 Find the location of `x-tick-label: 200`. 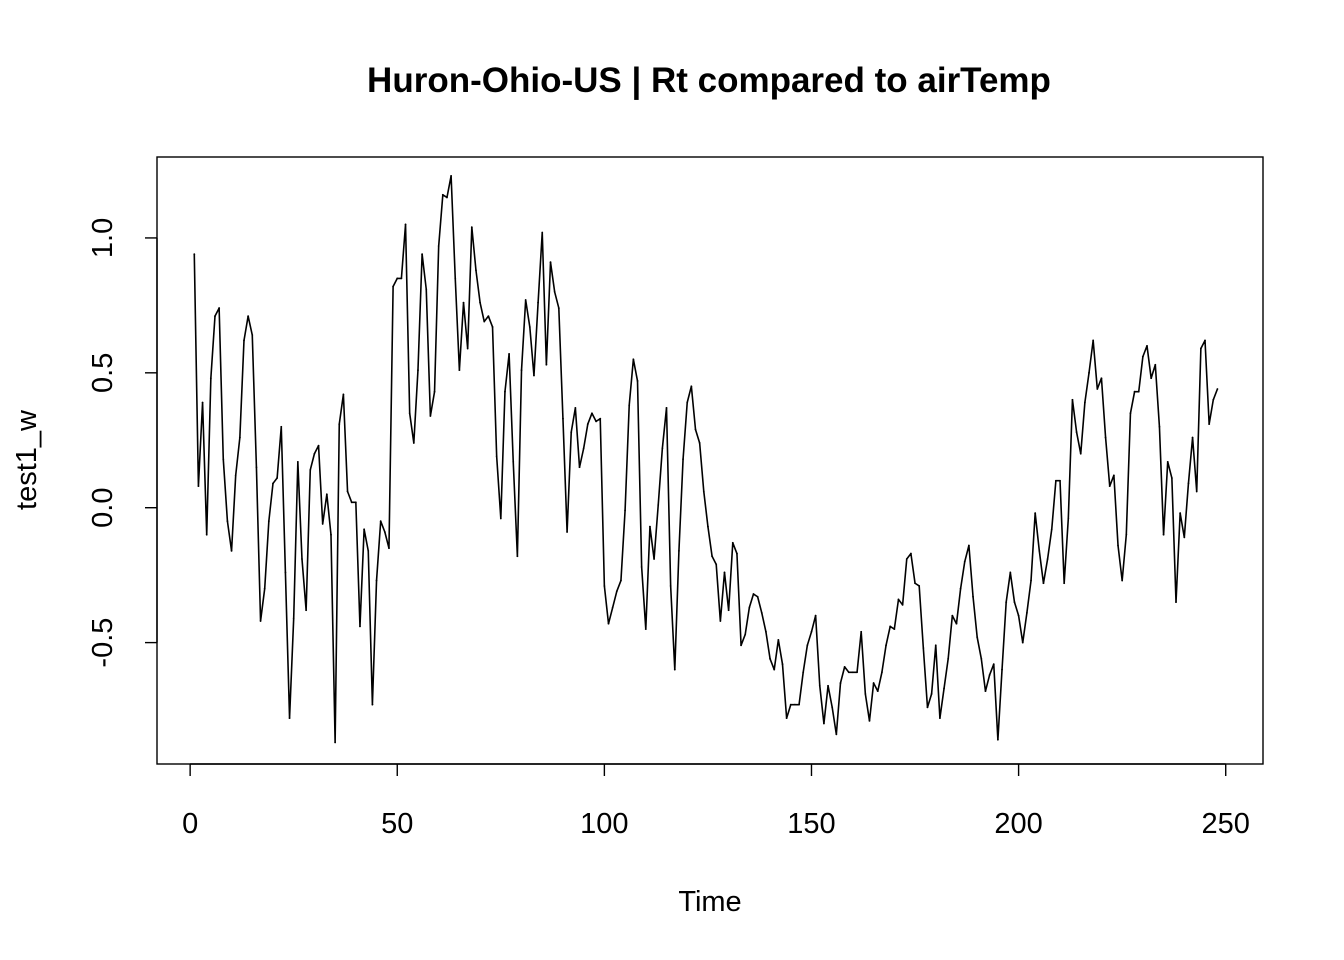

x-tick-label: 200 is located at coordinates (1018, 824).